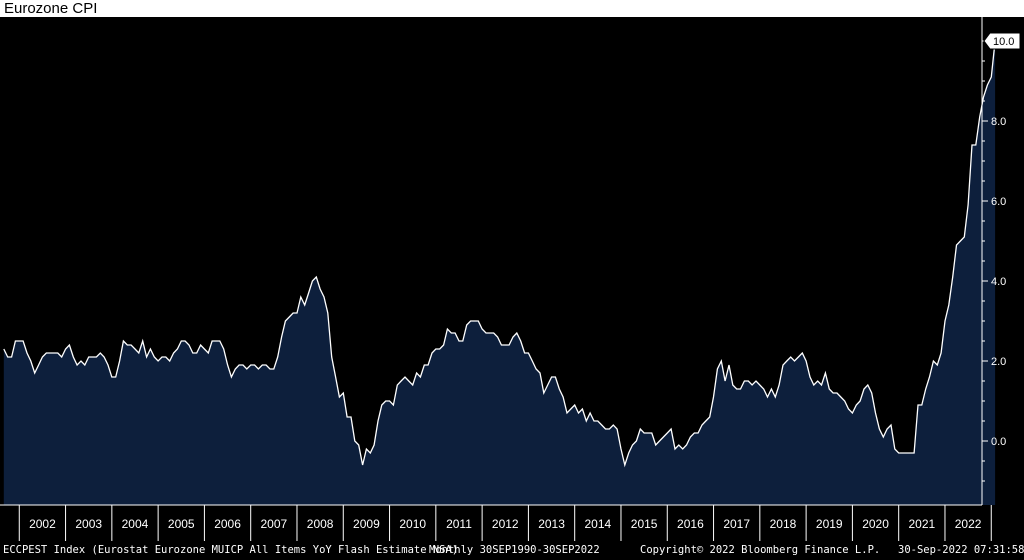 The image size is (1024, 560). Describe the element at coordinates (783, 524) in the screenshot. I see `x-tick-label: 2018` at that location.